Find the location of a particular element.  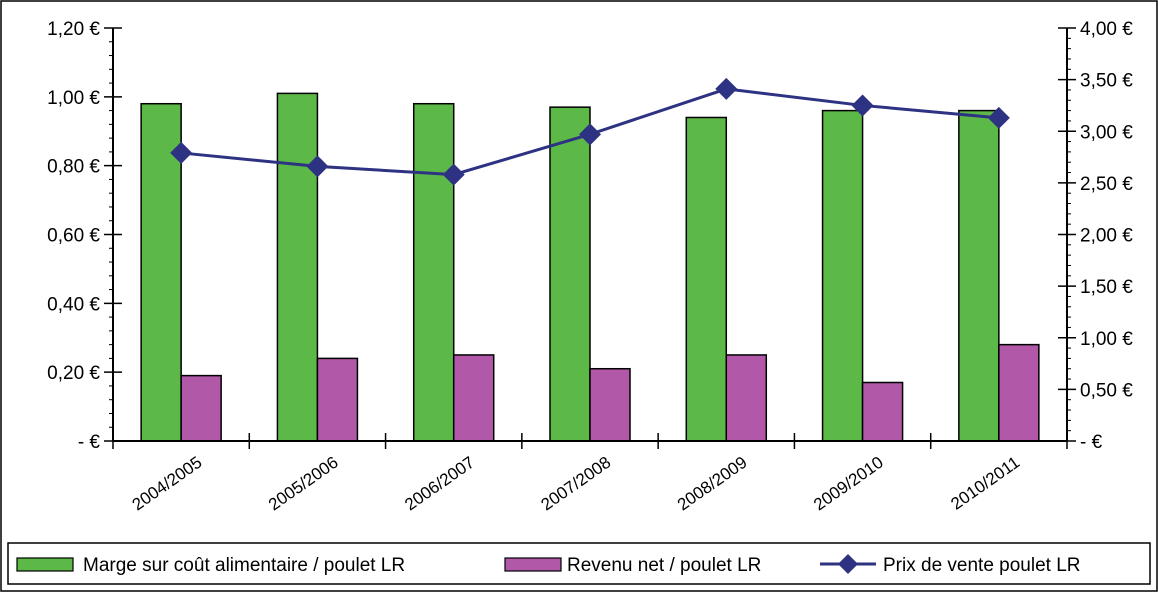

legend-marker-prix is located at coordinates (848, 564).